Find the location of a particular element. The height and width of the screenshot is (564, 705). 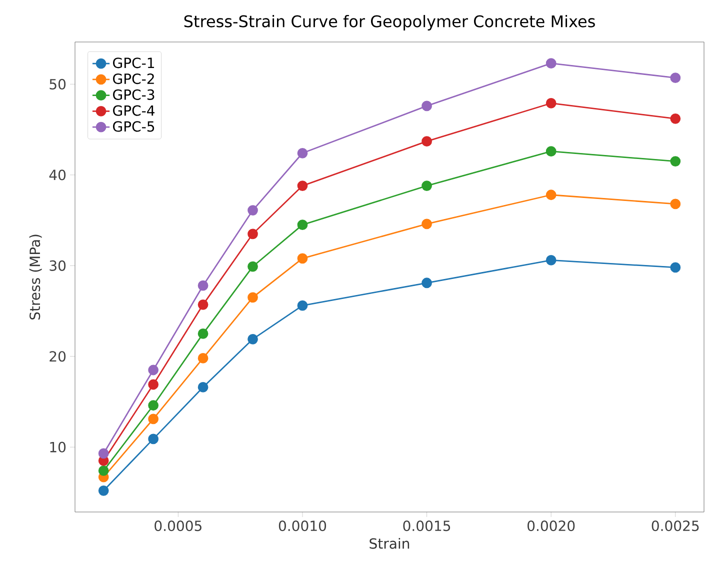

legend-label: GPC-1 is located at coordinates (133, 63).